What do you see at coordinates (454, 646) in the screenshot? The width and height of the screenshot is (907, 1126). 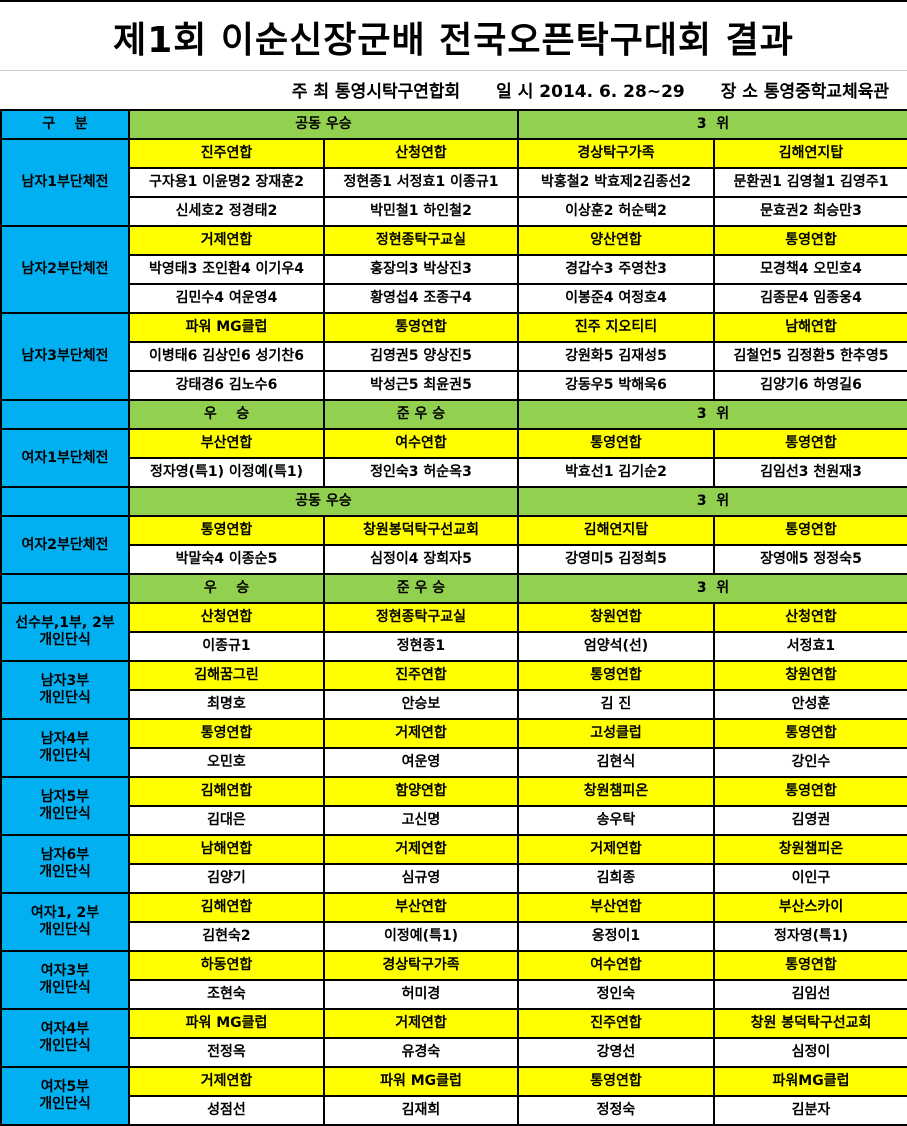 I see `table-row: 이종규1 정현종1 엄양석(선) 서정효1` at bounding box center [454, 646].